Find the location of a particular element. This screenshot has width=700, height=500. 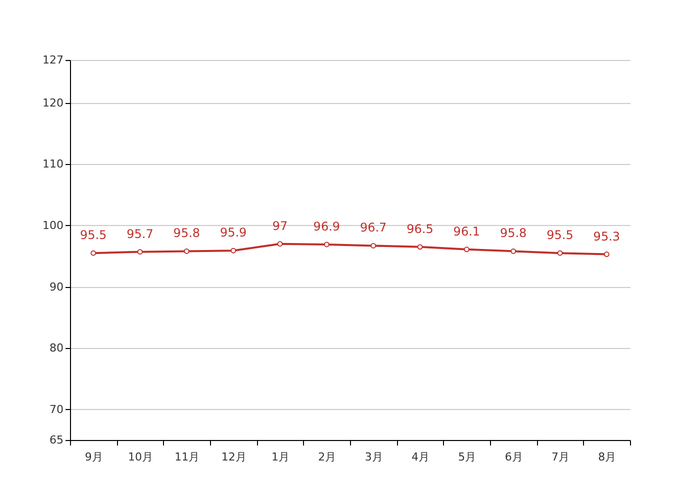

data-label: 96.7 is located at coordinates (373, 227).